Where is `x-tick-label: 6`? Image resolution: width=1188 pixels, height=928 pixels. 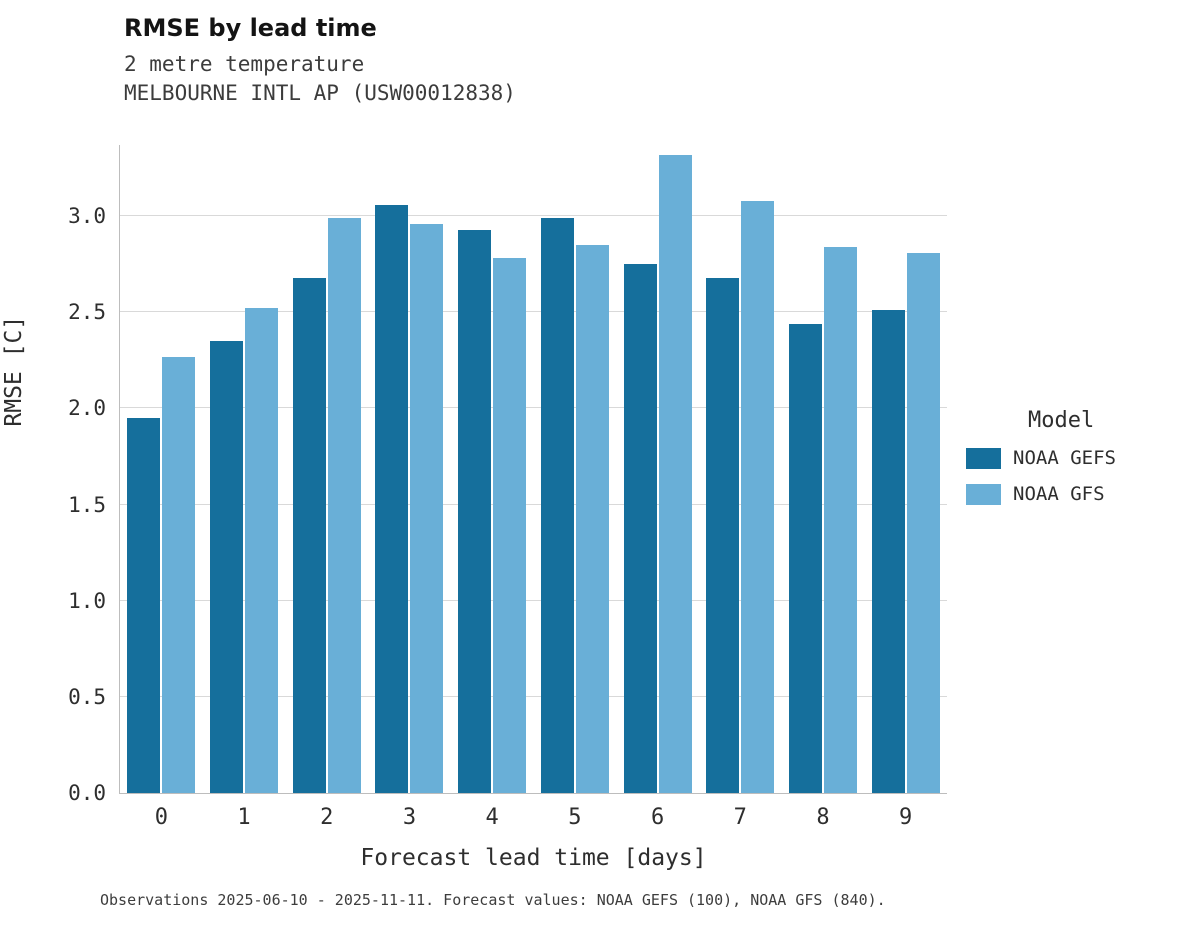
x-tick-label: 6 is located at coordinates (657, 817).